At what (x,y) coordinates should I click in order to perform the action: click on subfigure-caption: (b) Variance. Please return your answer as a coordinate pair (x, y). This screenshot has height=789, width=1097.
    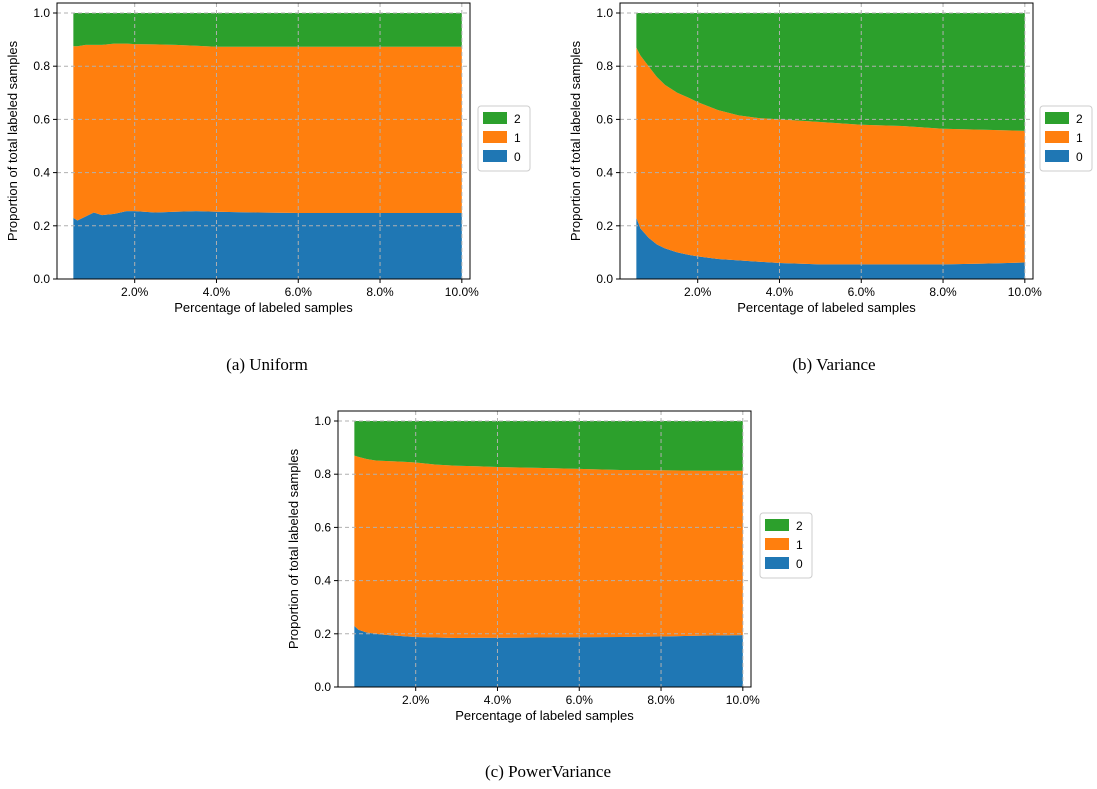
    Looking at the image, I should click on (833, 364).